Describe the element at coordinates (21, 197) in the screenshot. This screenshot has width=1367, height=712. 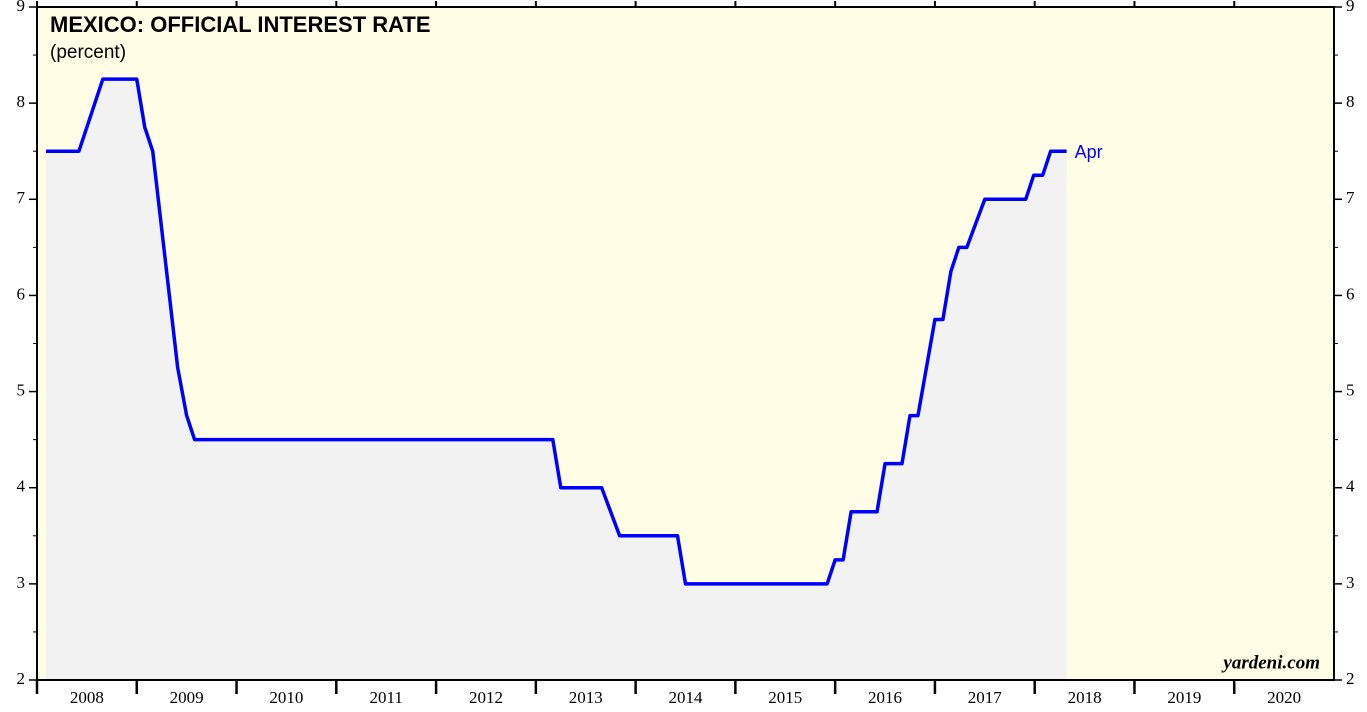
I see `y-tick-label: 7` at that location.